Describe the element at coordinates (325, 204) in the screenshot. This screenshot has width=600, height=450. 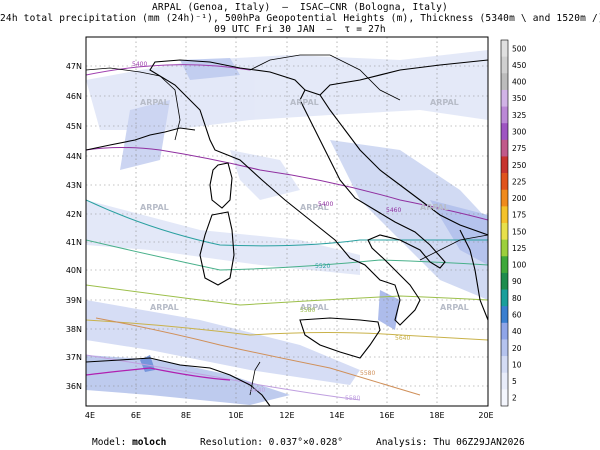
I see `contour-label-2: 5400` at that location.